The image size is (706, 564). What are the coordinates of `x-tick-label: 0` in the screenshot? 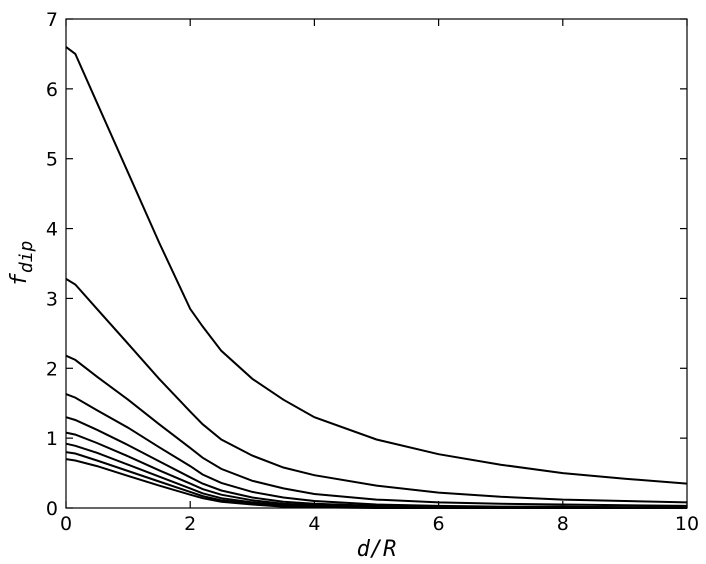 It's located at (66, 524).